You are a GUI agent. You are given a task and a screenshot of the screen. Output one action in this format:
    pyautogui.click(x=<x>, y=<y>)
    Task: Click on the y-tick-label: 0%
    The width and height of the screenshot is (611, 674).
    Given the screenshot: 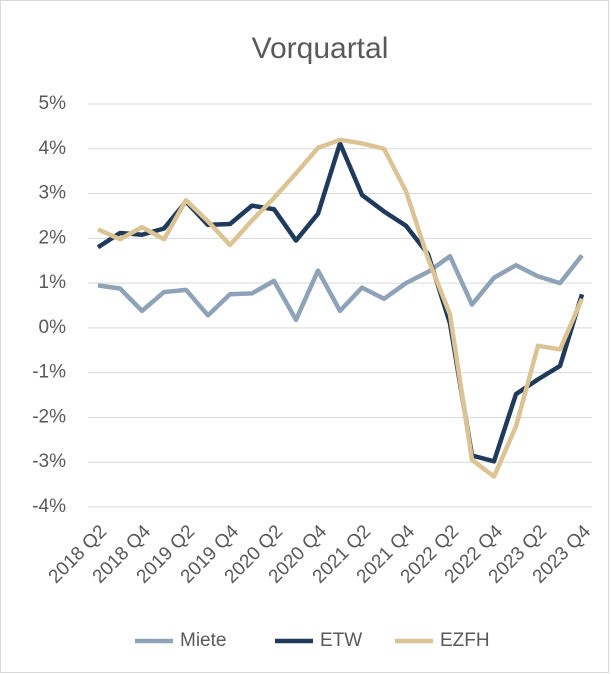 What is the action you would take?
    pyautogui.click(x=53, y=327)
    